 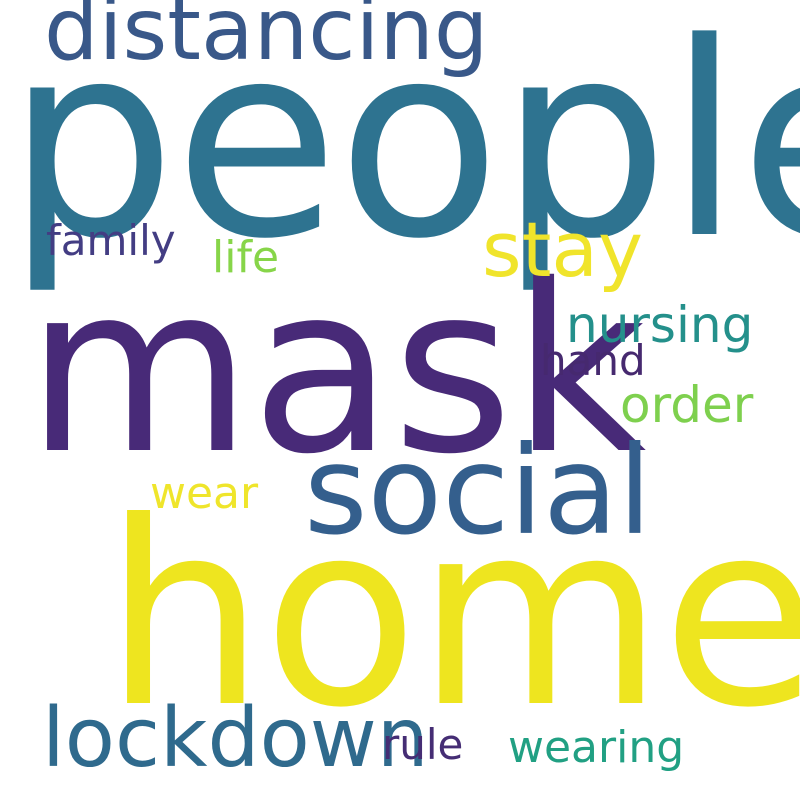 What do you see at coordinates (660, 325) in the screenshot?
I see `word-nursing: nursing` at bounding box center [660, 325].